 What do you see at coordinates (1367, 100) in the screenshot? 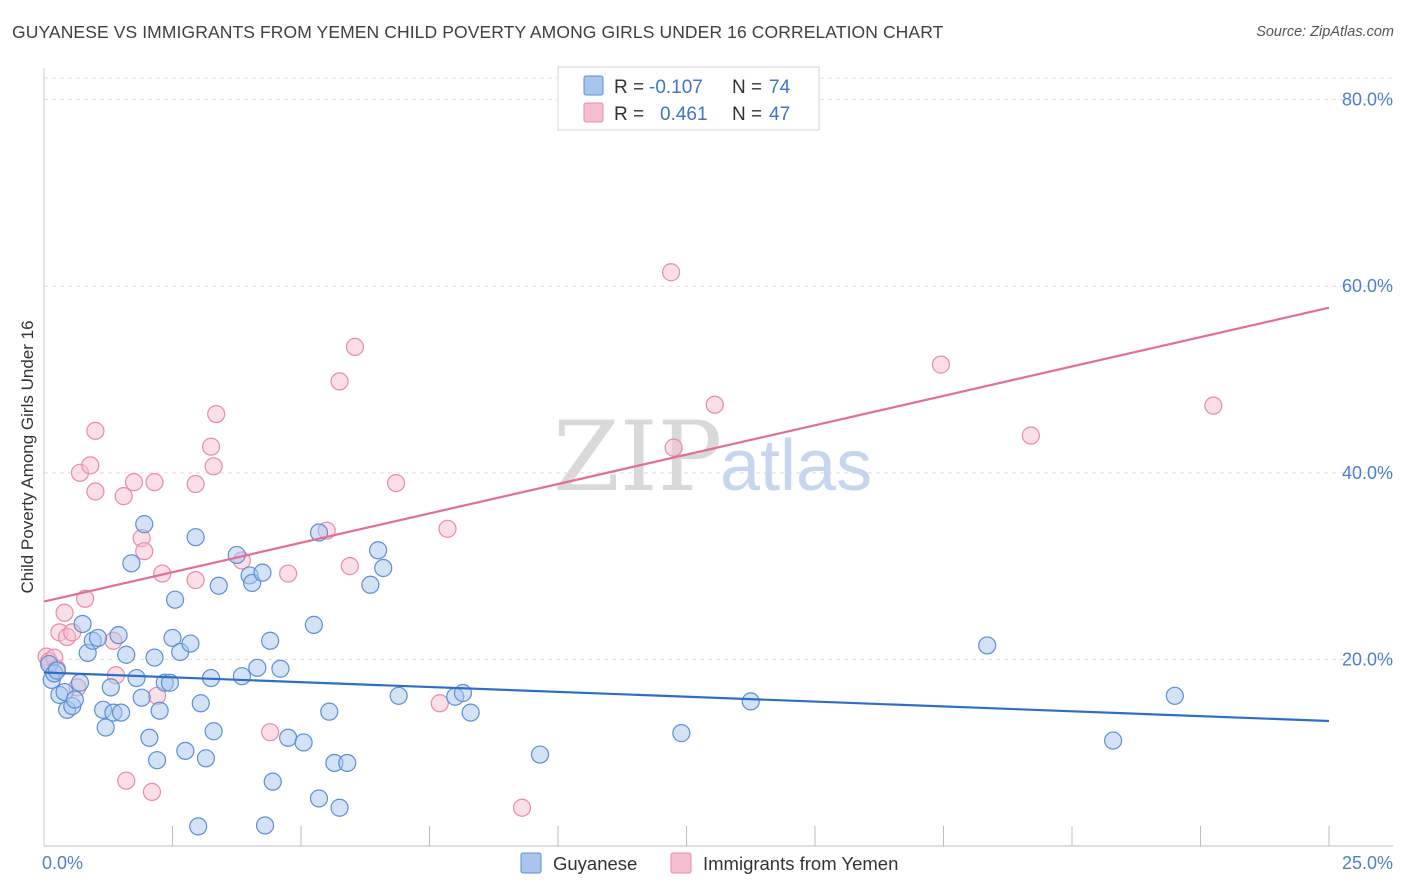
I see `y-tick-label-80: 80.0%` at bounding box center [1367, 100].